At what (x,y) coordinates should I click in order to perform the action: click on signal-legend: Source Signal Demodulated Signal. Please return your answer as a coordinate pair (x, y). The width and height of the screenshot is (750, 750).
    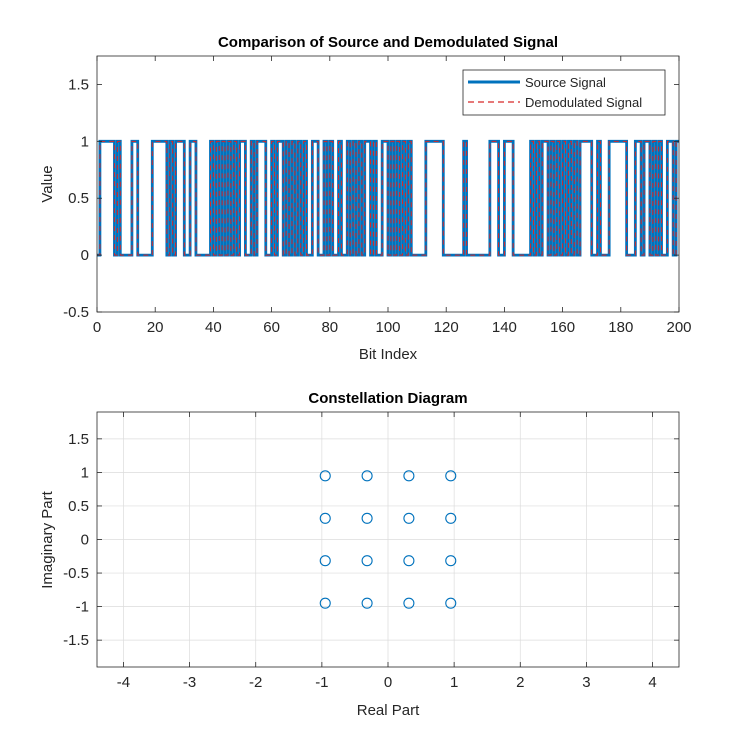
    Looking at the image, I should click on (564, 92).